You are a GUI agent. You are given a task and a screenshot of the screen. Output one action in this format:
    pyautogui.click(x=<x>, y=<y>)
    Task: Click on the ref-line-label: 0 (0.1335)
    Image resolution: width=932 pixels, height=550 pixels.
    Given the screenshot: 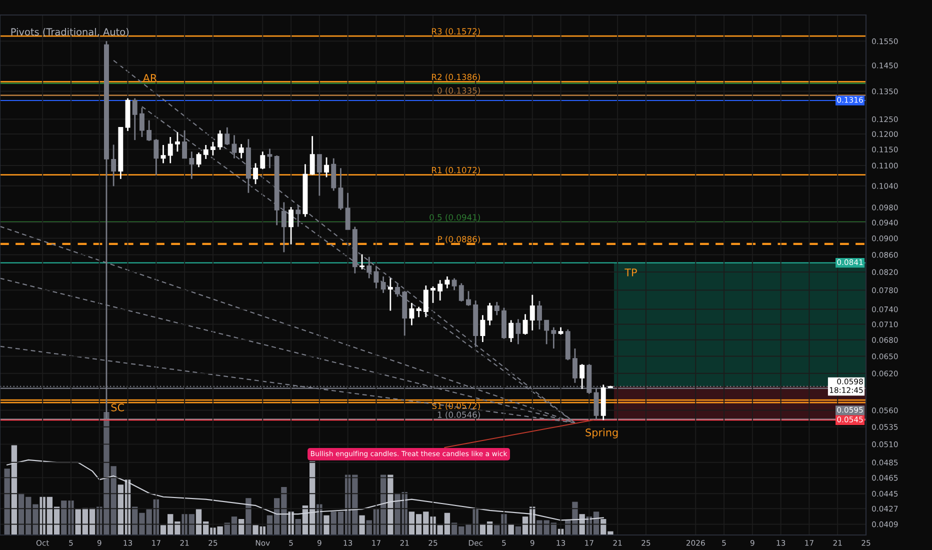 What is the action you would take?
    pyautogui.click(x=459, y=91)
    